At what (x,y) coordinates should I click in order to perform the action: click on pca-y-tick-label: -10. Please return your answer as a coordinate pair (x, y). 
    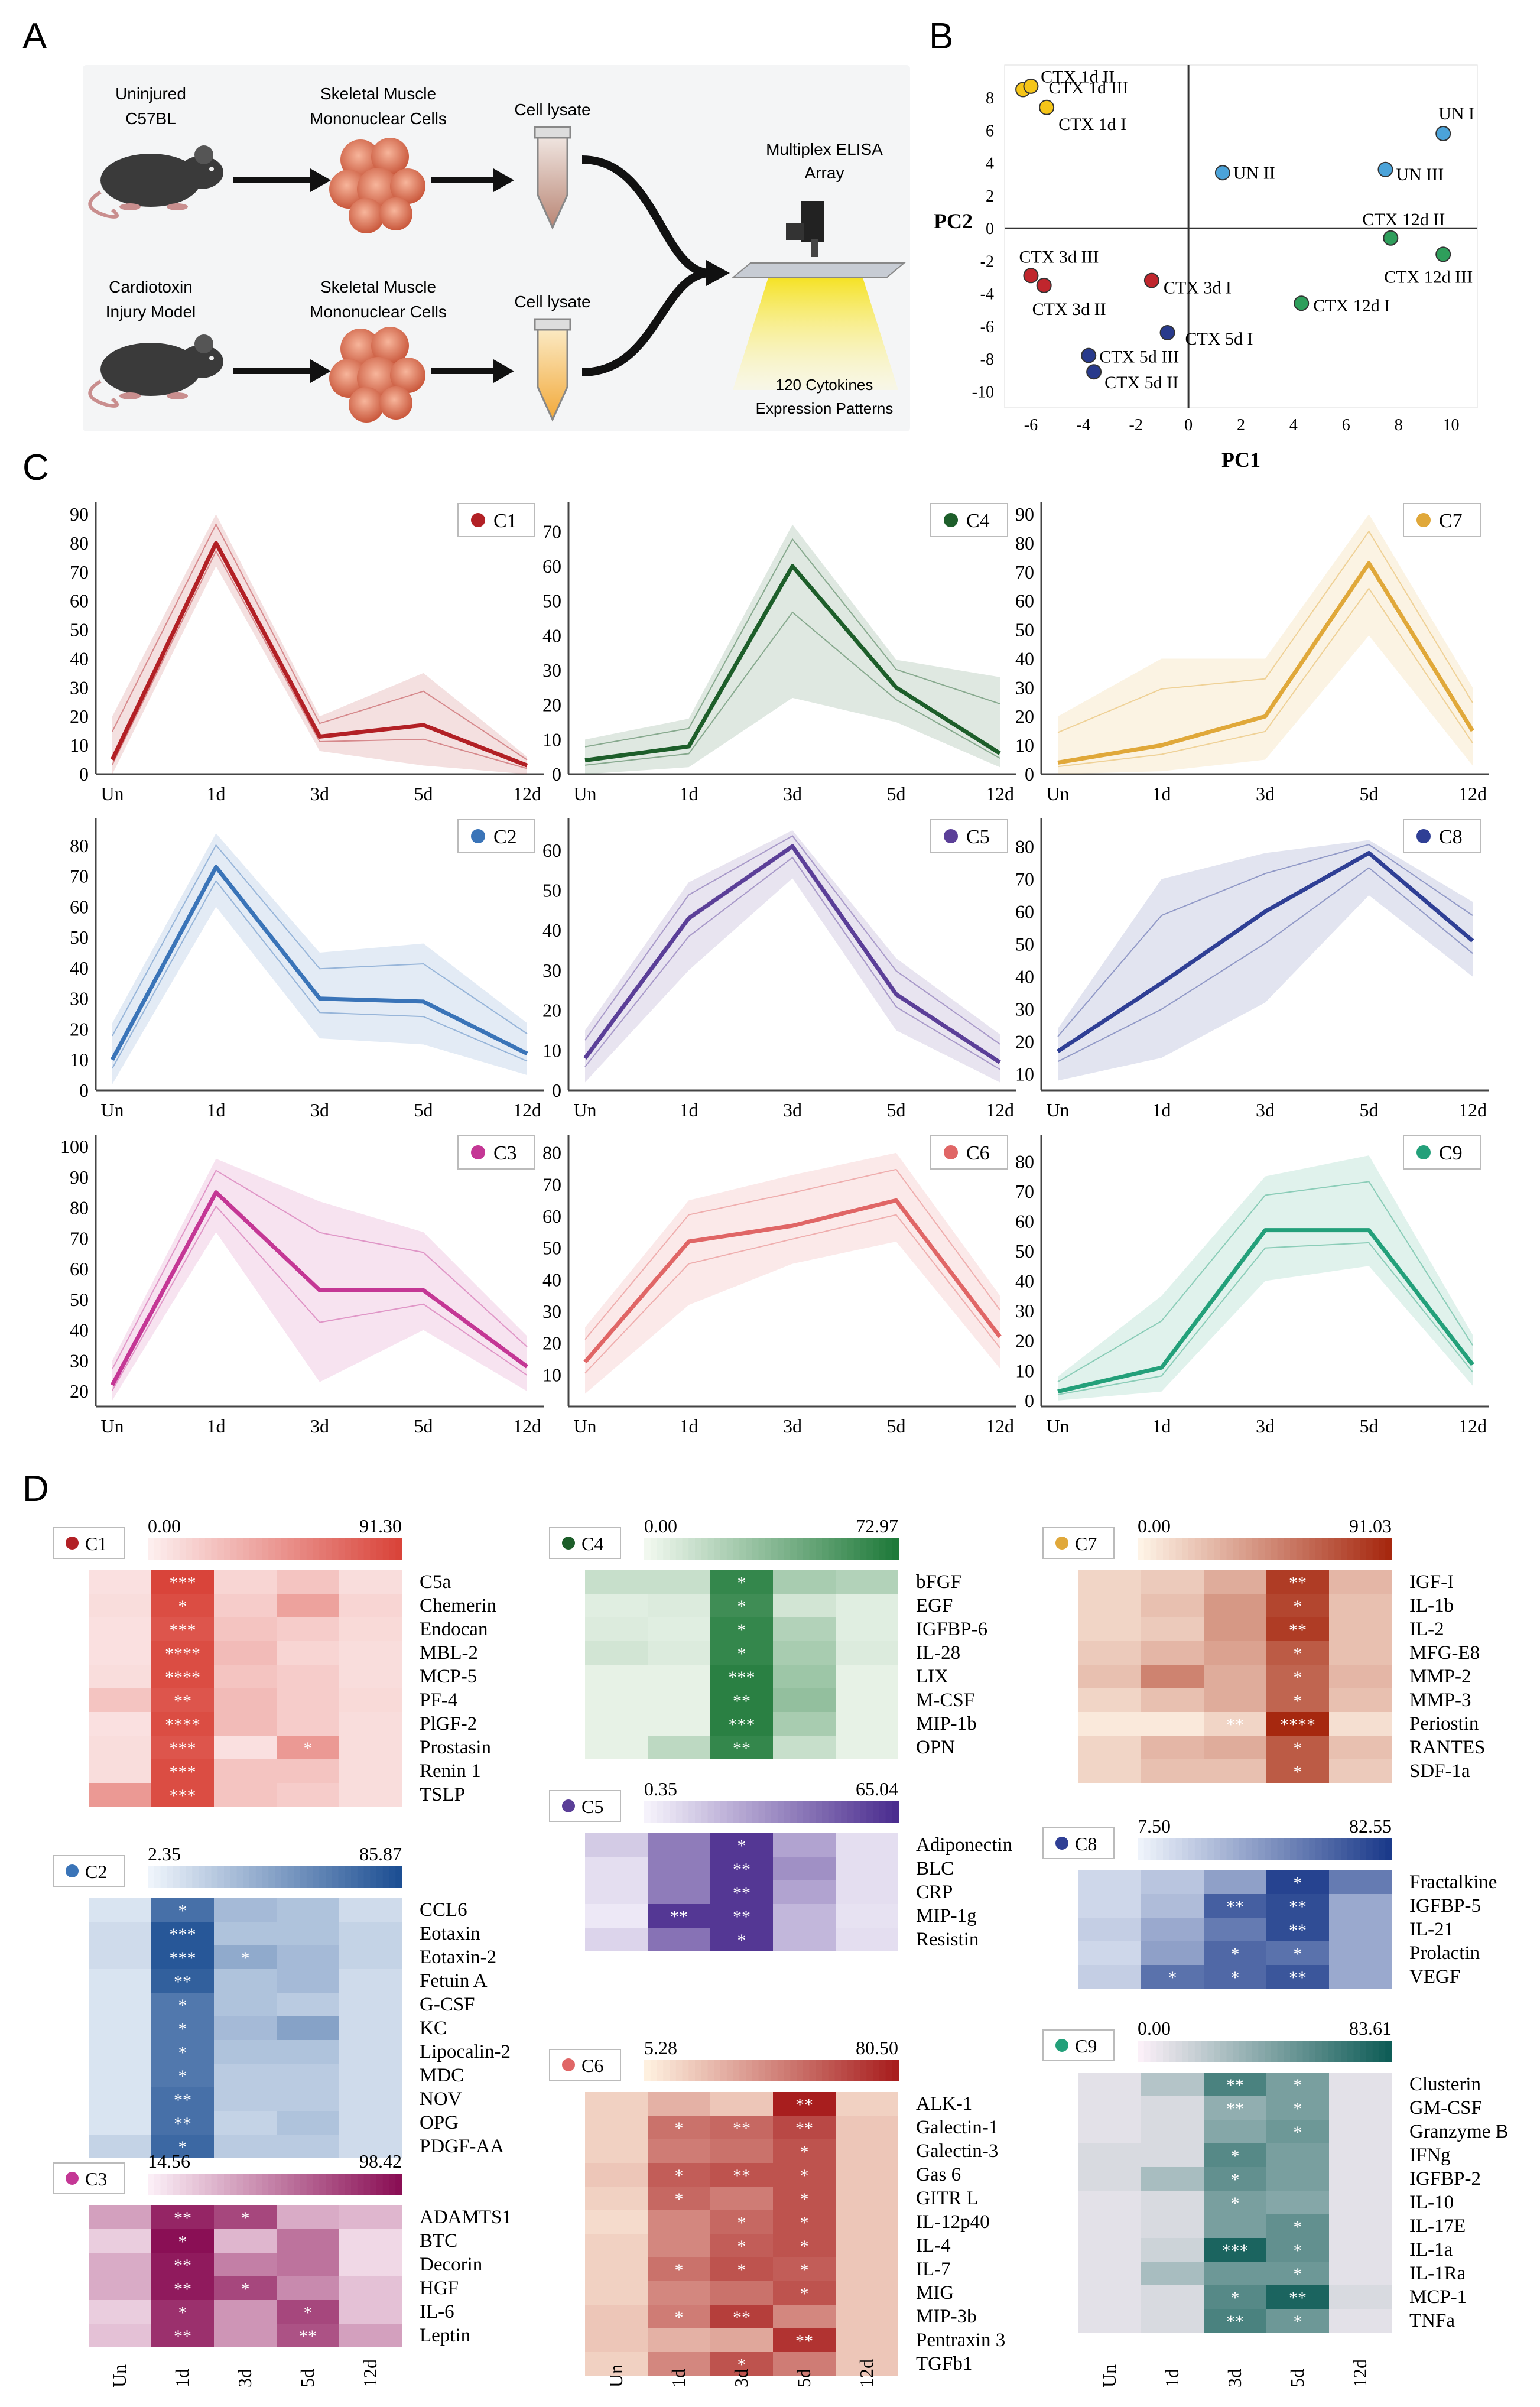
    Looking at the image, I should click on (983, 392).